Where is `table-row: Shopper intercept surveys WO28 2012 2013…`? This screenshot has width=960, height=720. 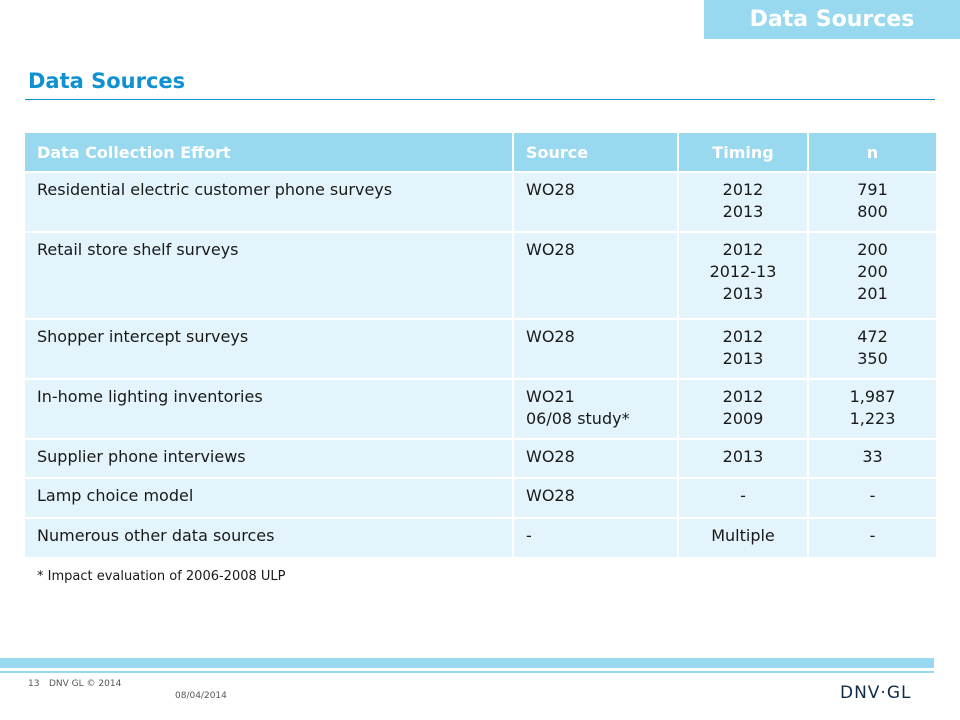
table-row: Shopper intercept surveys WO28 2012 2013… is located at coordinates (480, 349).